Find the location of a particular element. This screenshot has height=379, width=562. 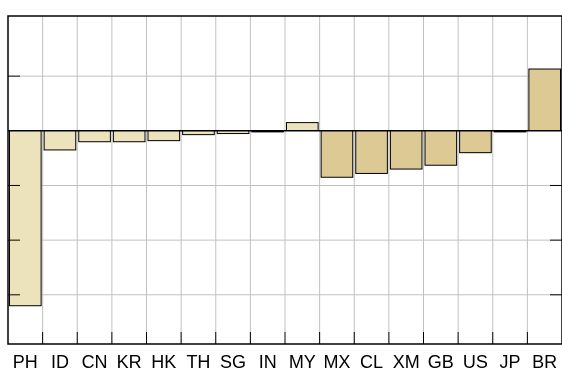

x-tick-label: GB is located at coordinates (441, 362).